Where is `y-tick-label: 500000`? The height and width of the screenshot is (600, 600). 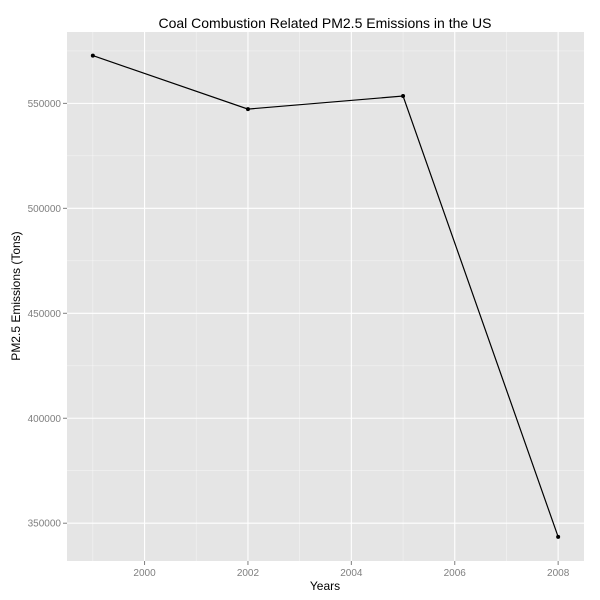
y-tick-label: 500000 is located at coordinates (45, 209).